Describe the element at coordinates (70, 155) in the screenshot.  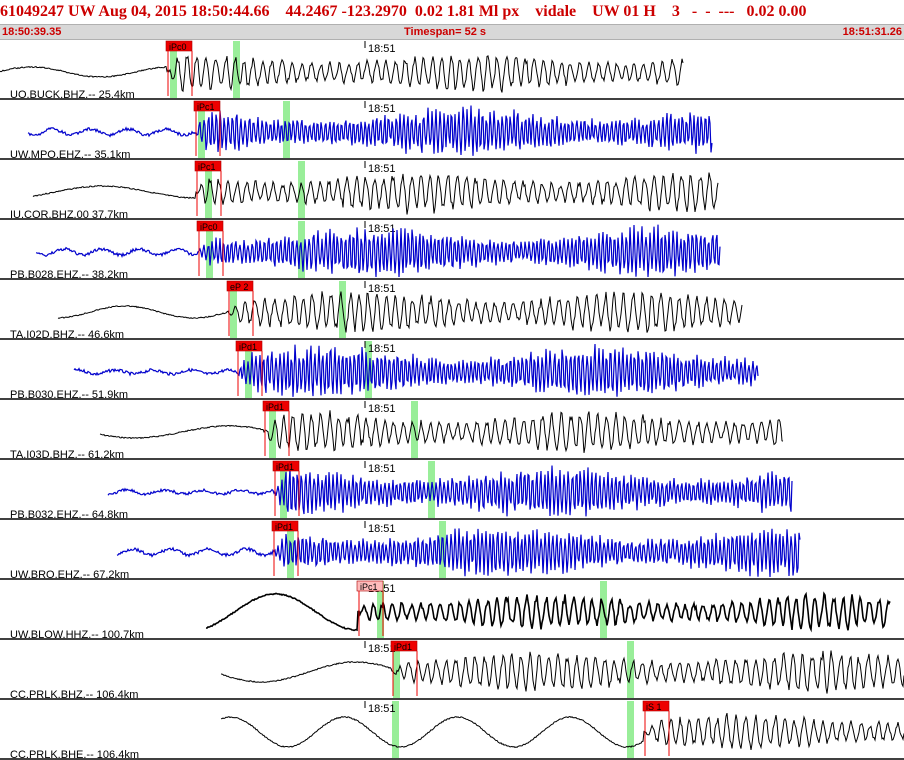
I see `channel-label: UW.MPO.EHZ.-- 35.1km` at that location.